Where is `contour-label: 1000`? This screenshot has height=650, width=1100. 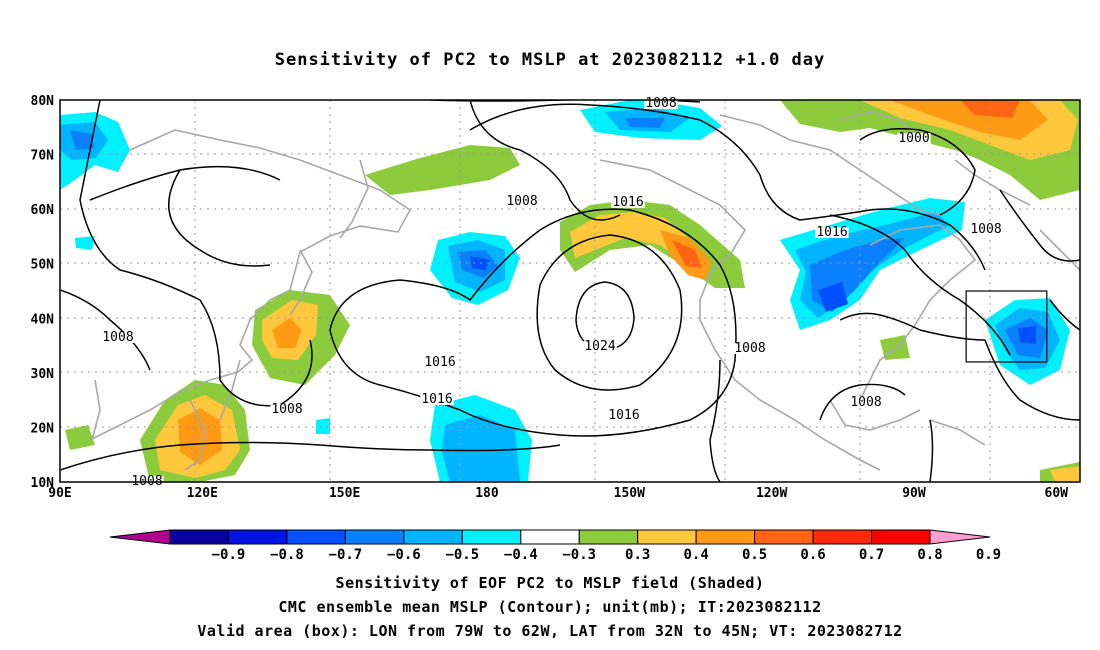
contour-label: 1000 is located at coordinates (913, 138).